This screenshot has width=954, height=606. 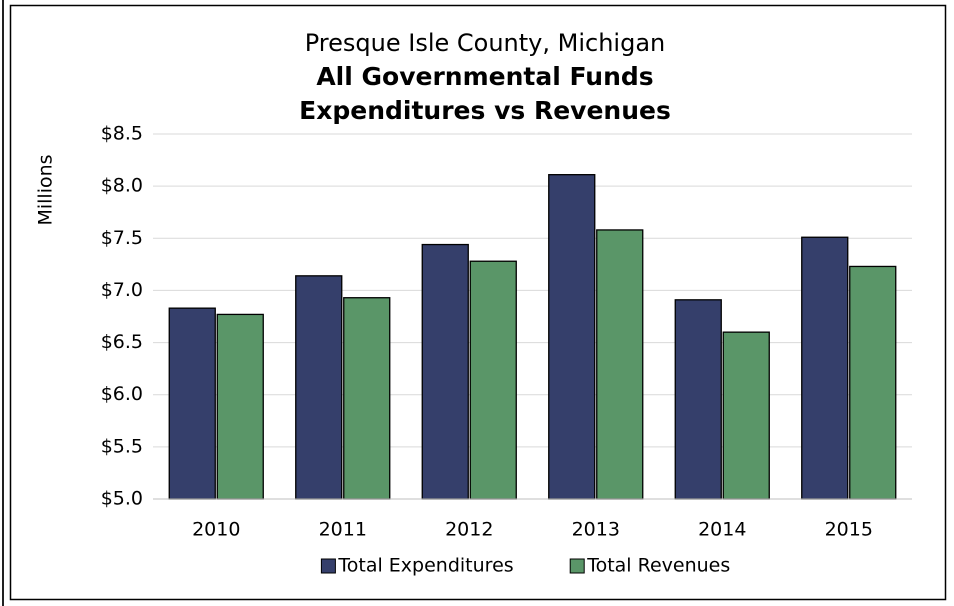 I want to click on x-tick-label: 2012, so click(x=469, y=530).